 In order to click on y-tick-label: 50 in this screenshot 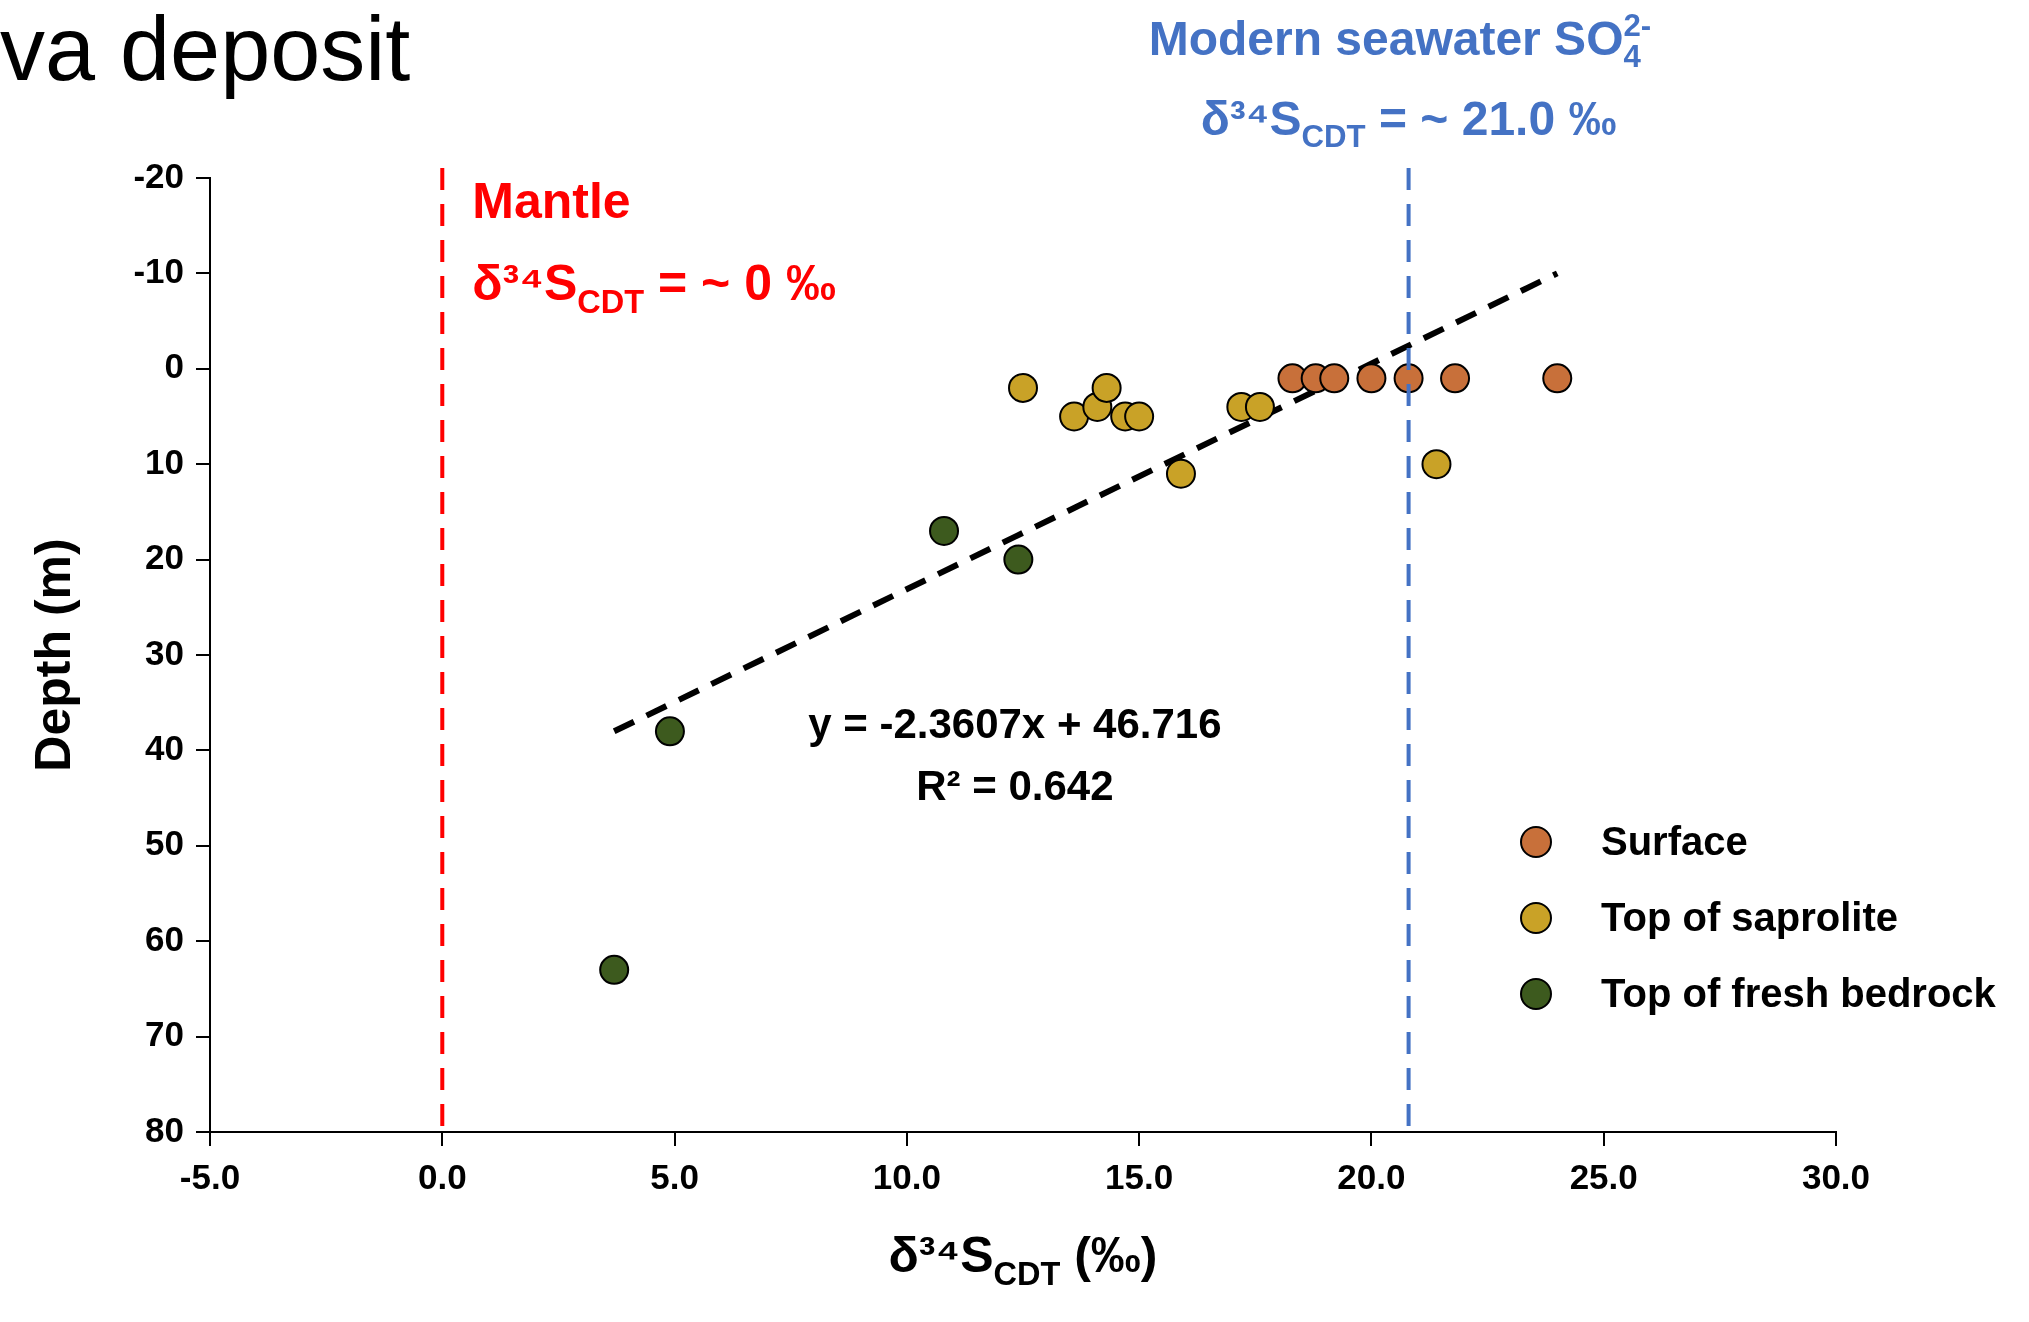, I will do `click(164, 843)`.